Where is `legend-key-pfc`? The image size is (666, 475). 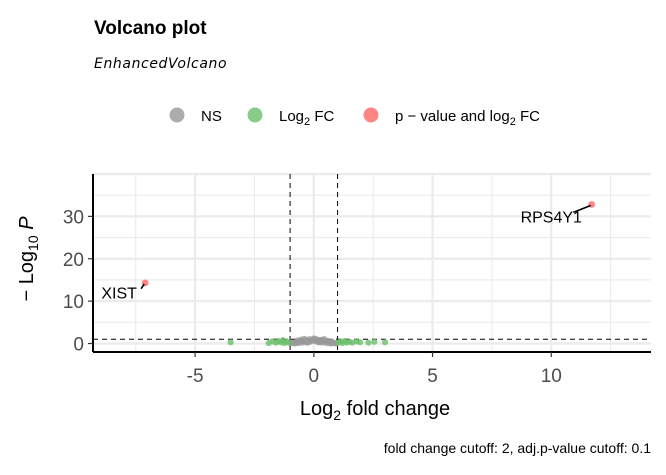
legend-key-pfc is located at coordinates (371, 115).